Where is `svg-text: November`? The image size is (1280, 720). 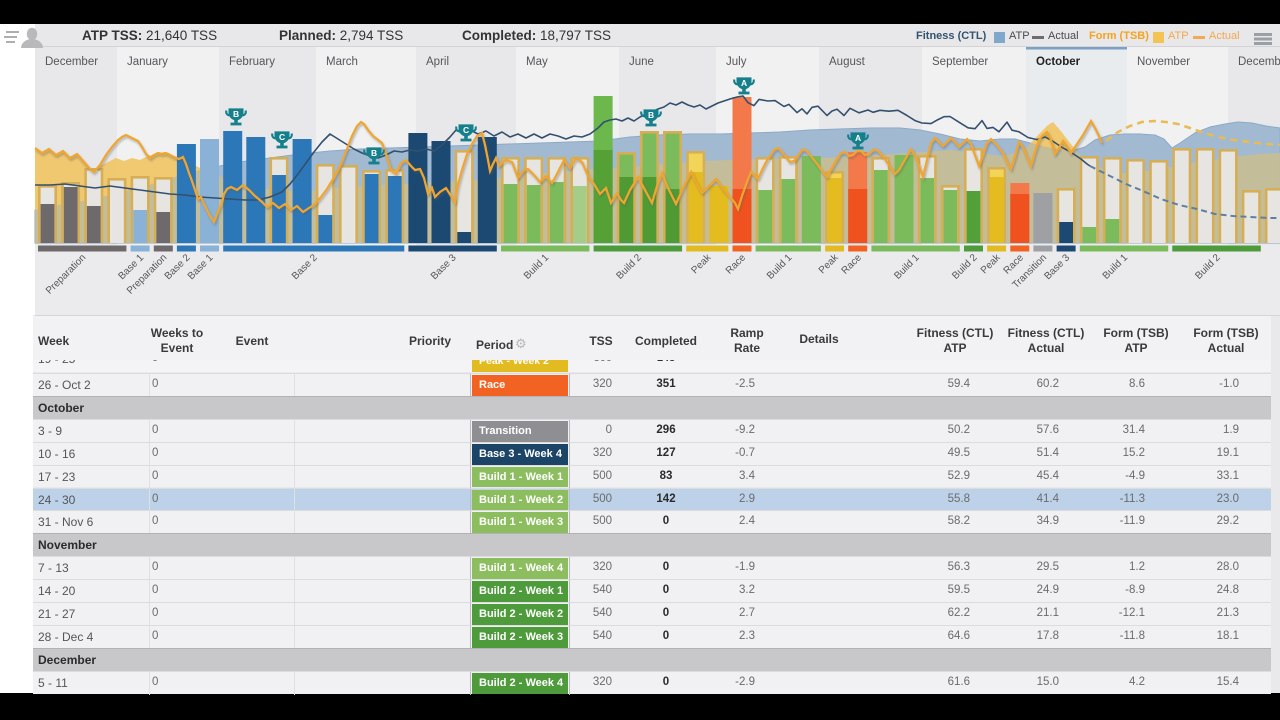 svg-text: November is located at coordinates (1163, 62).